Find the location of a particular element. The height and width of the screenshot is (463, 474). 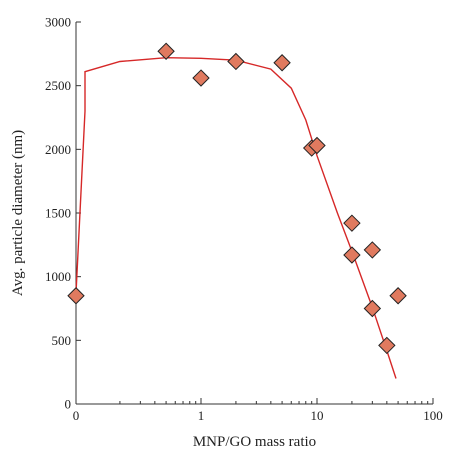

x-tick-label: 0 is located at coordinates (76, 415).